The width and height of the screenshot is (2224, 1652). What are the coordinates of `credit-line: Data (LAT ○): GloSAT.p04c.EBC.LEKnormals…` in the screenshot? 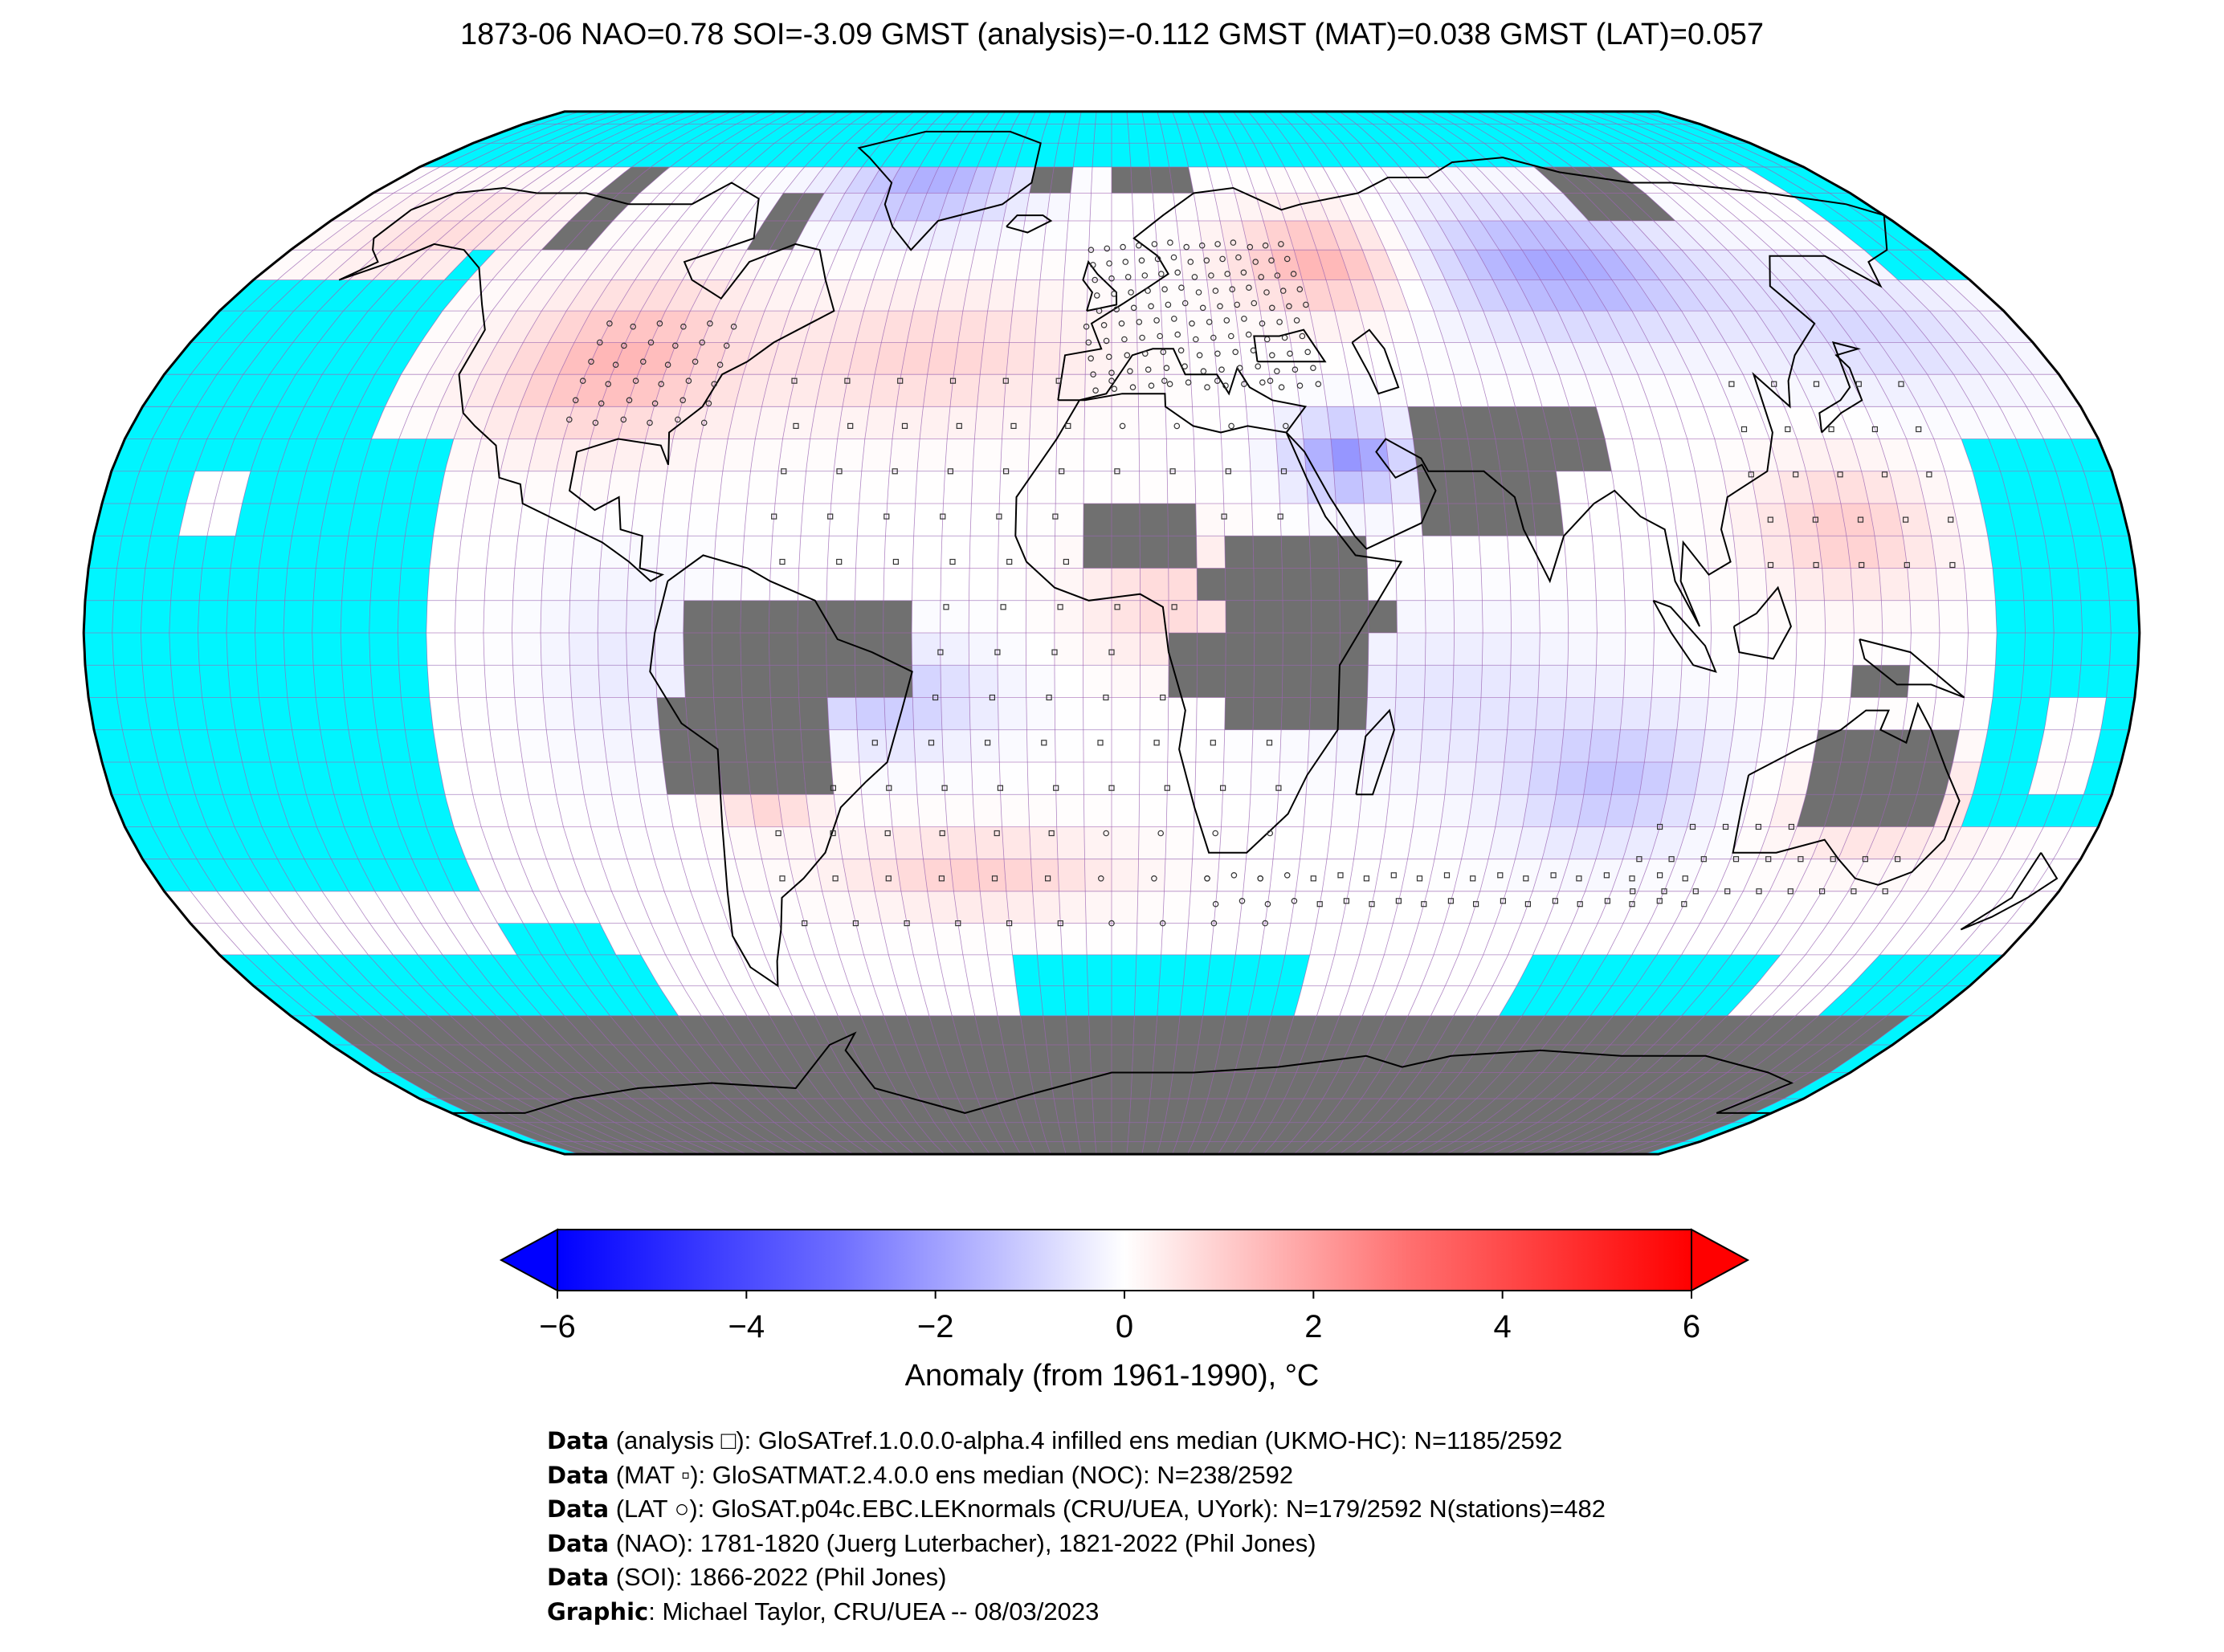 It's located at (1076, 1509).